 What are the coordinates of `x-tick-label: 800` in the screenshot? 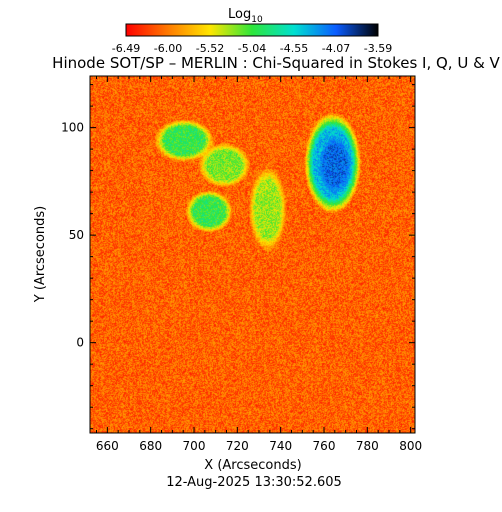 It's located at (410, 446).